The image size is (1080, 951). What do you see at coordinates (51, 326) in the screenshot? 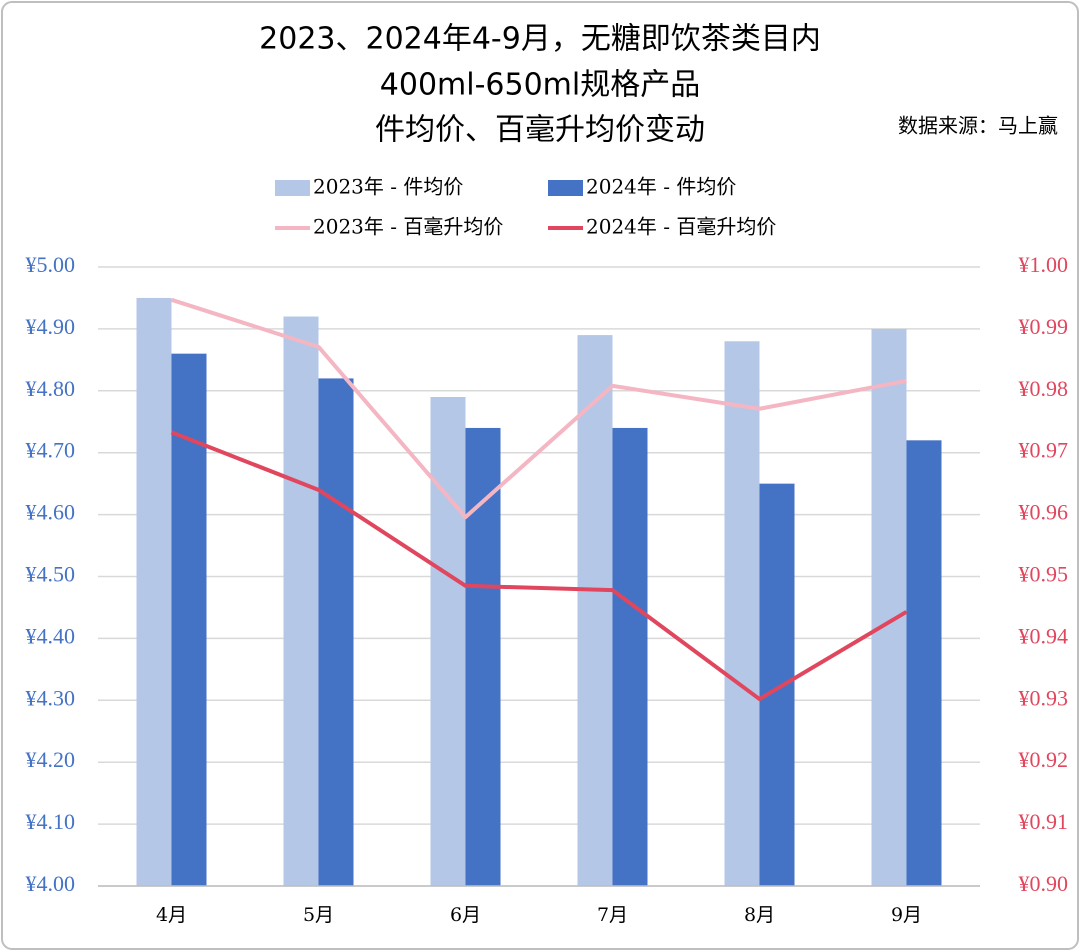
I see `y-tick-label: ¥4.90` at bounding box center [51, 326].